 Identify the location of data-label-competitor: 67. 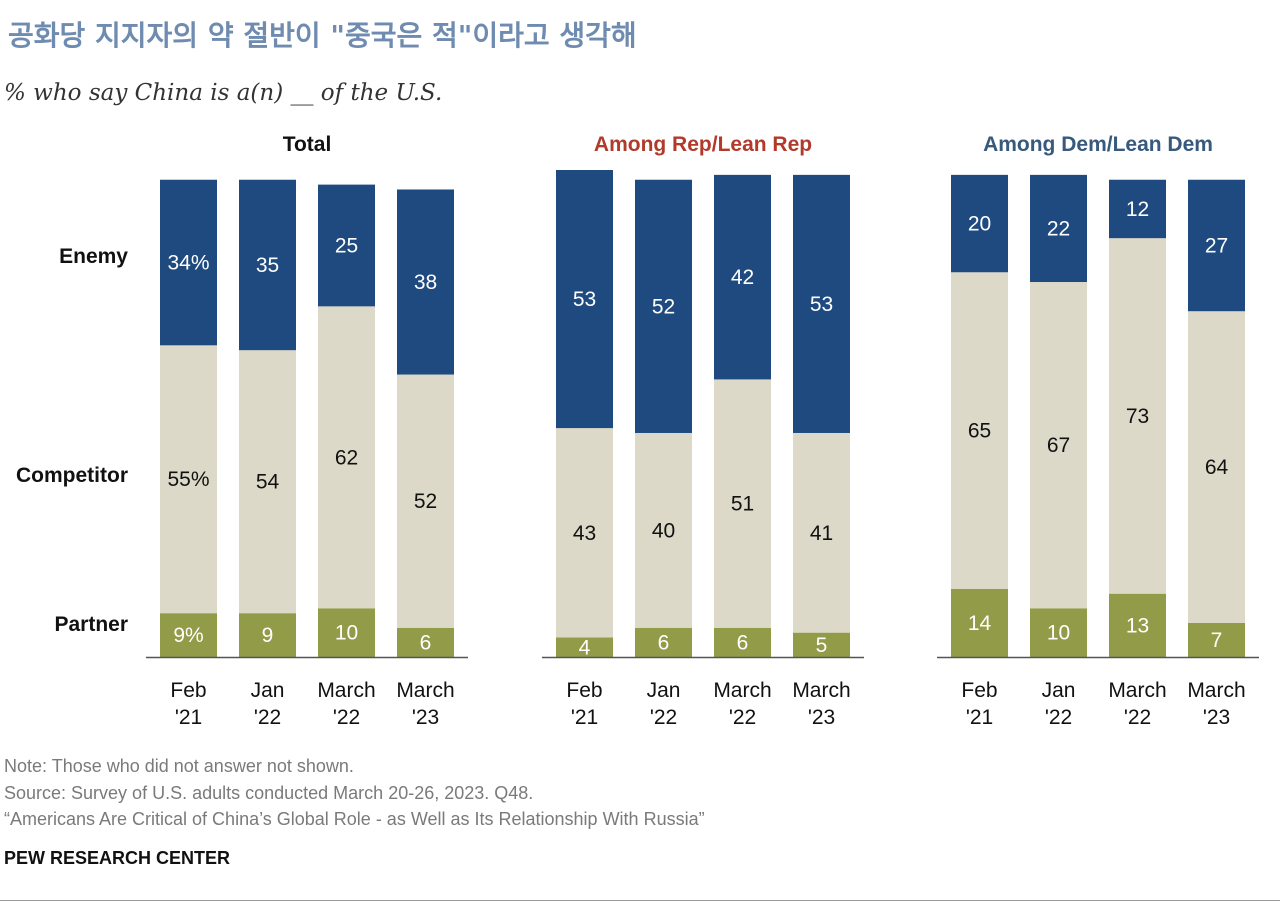
(1058, 445).